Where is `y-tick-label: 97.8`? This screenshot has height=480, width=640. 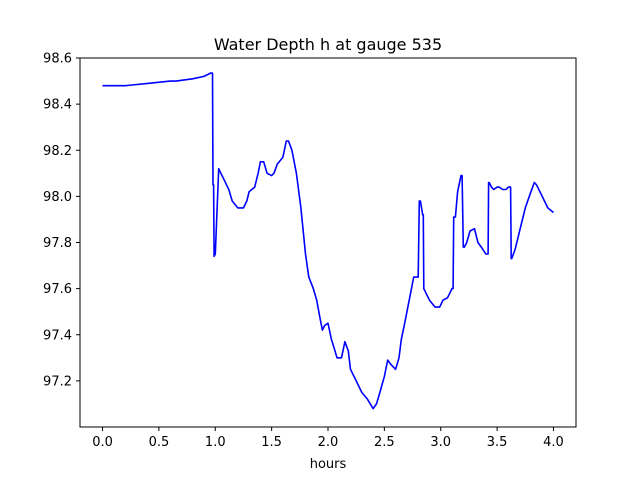 y-tick-label: 97.8 is located at coordinates (57, 243).